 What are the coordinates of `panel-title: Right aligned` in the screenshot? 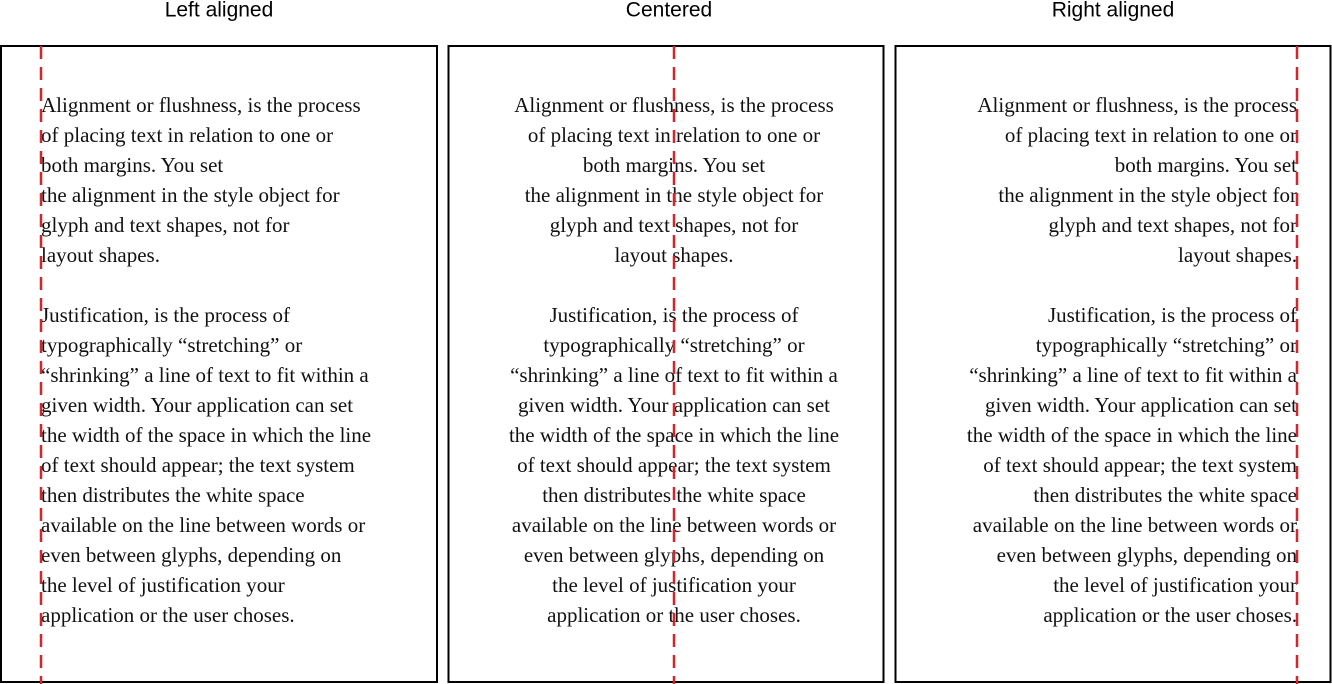 It's located at (1113, 11).